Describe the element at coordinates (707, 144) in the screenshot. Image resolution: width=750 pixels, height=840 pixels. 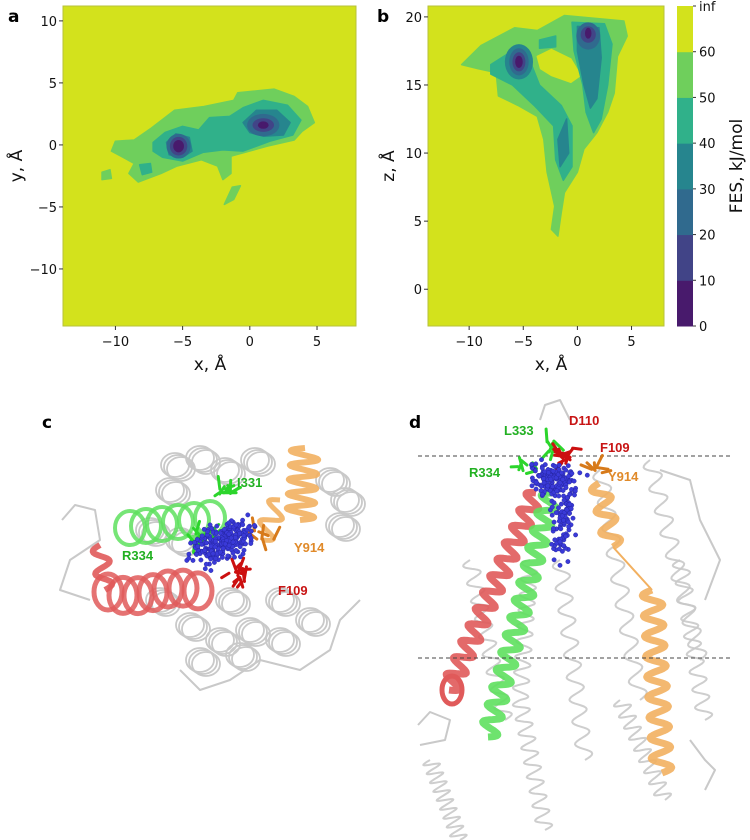
I see `colorbar-tick-label: 40` at that location.